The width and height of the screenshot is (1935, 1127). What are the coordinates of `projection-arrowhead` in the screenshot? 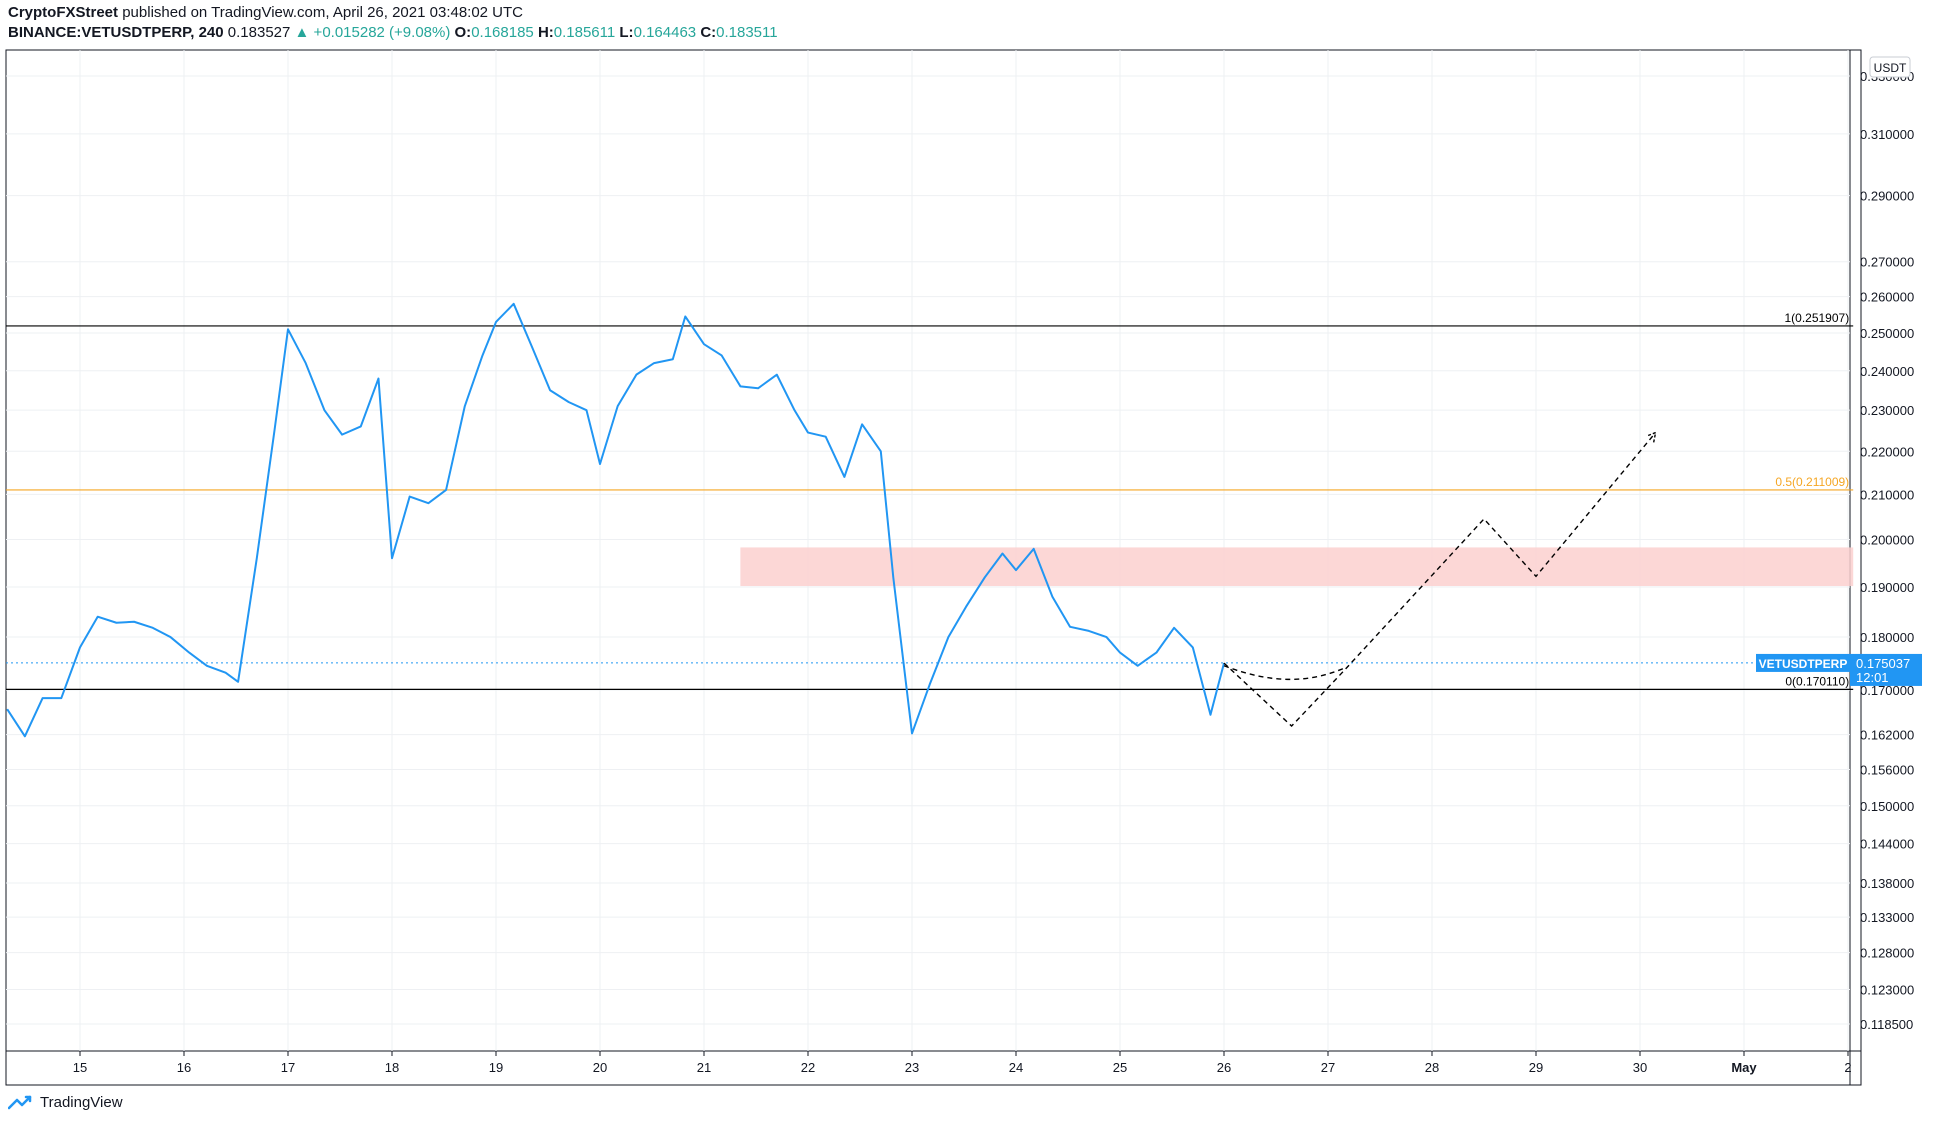 It's located at (1651, 437).